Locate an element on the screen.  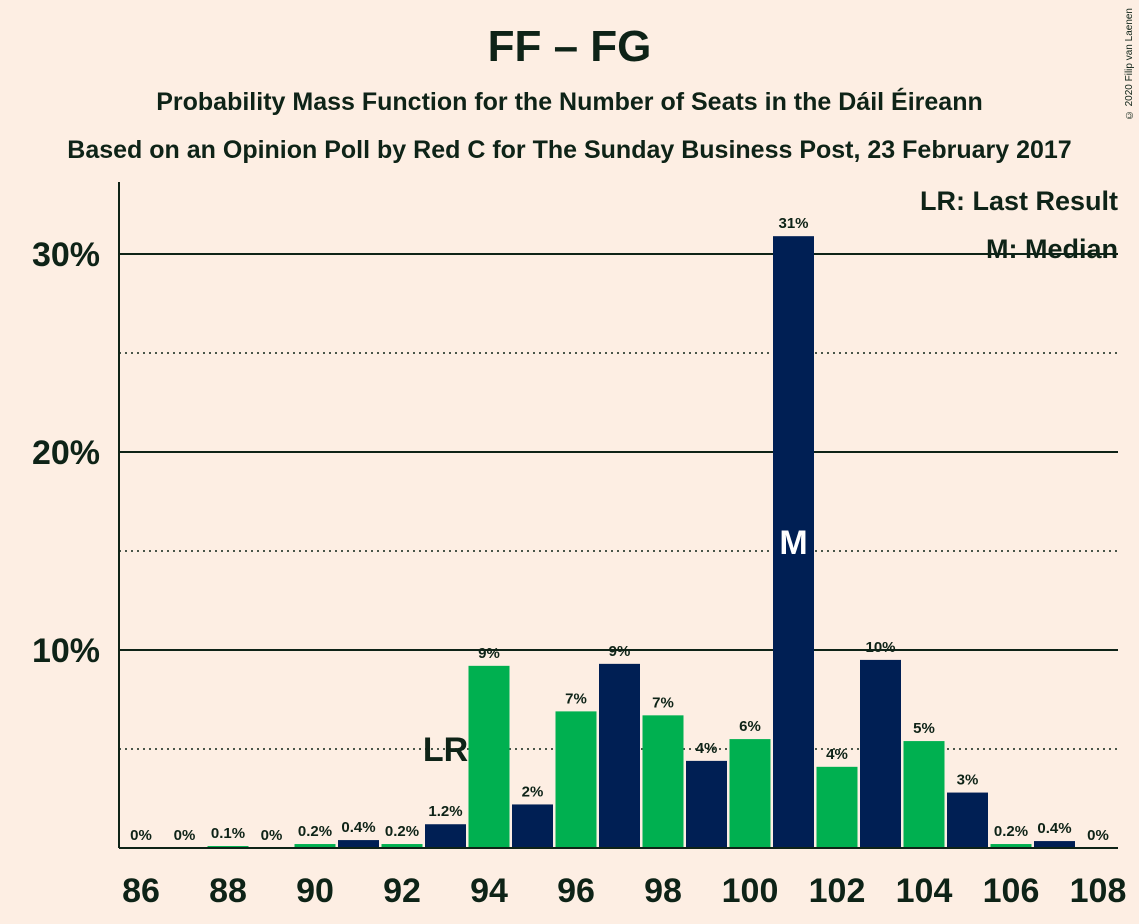
data-label-91: 0.4% is located at coordinates (358, 827).